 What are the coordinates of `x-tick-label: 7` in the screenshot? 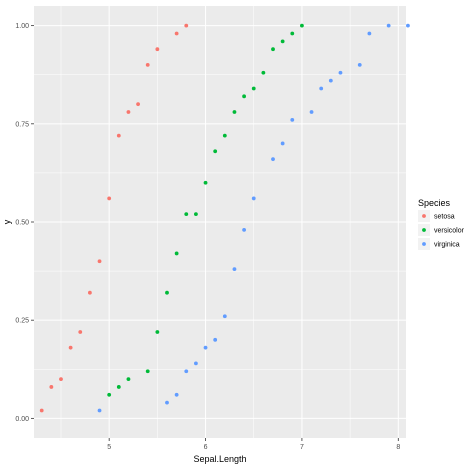 It's located at (302, 447).